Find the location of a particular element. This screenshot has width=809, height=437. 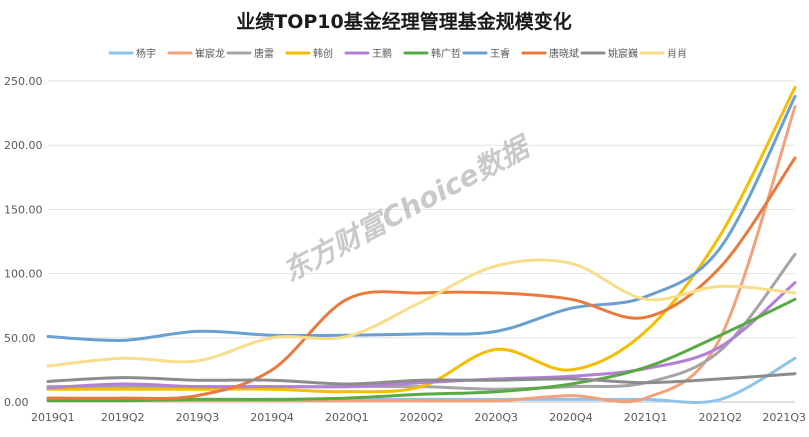

x-tick-label: 2019Q1 is located at coordinates (53, 417).